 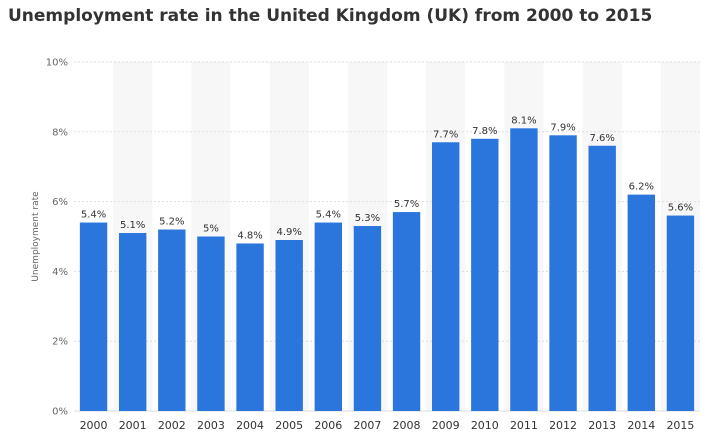 What do you see at coordinates (60, 412) in the screenshot?
I see `y-tick-label: 0%` at bounding box center [60, 412].